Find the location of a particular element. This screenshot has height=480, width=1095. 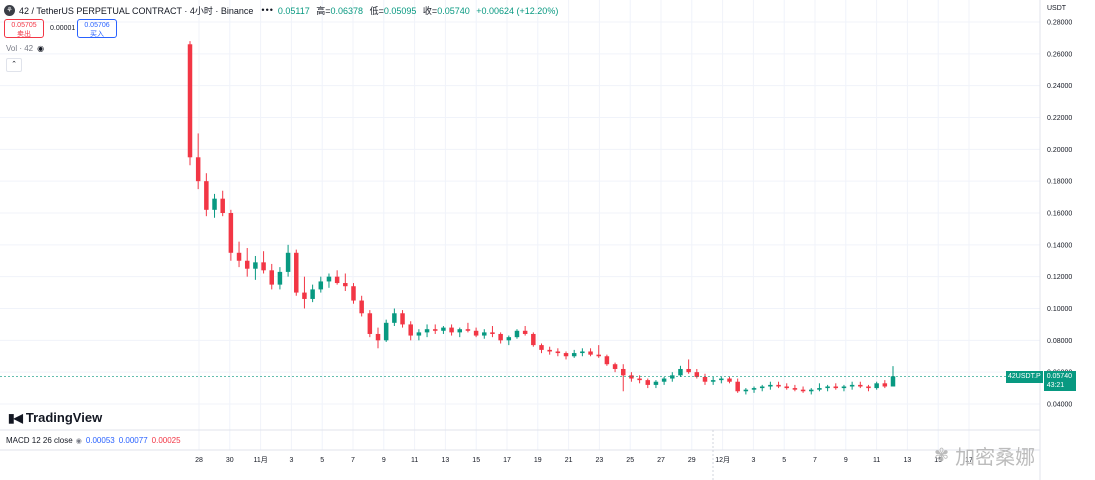

x-tick-label: 21 is located at coordinates (569, 460).